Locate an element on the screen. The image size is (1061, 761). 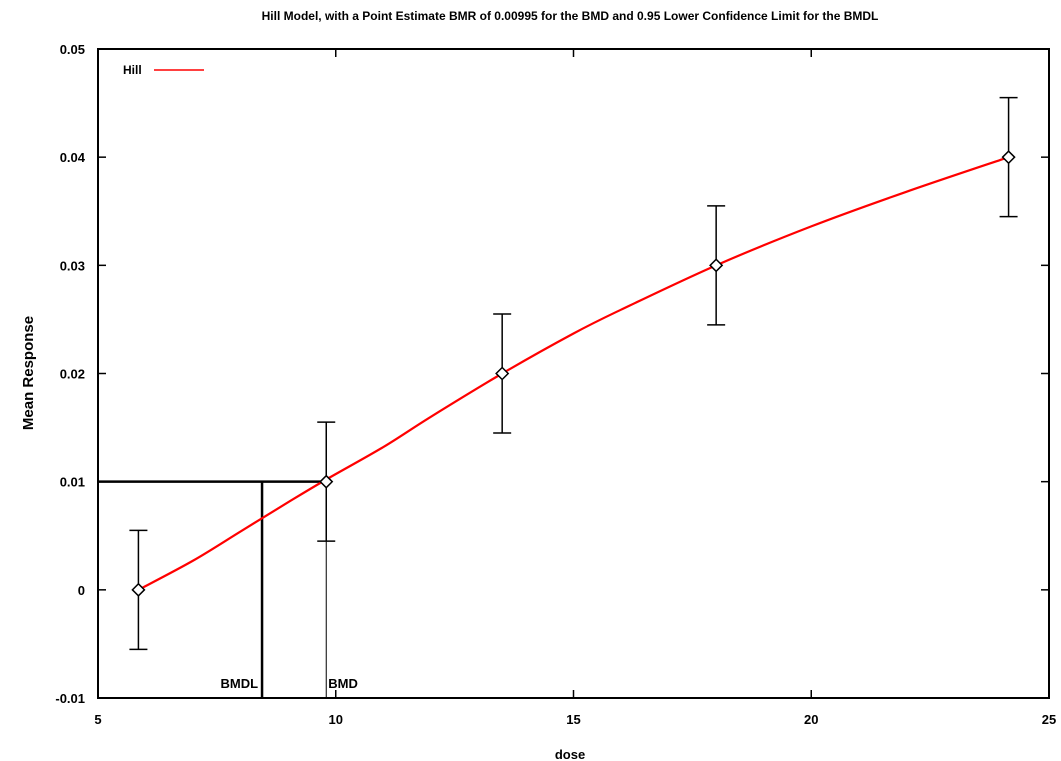
y-tick-label: 0.05 is located at coordinates (72, 49).